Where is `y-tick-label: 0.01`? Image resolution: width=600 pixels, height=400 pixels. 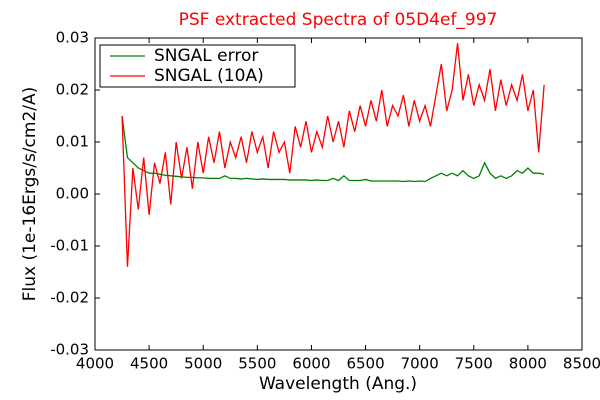 y-tick-label: 0.01 is located at coordinates (72, 142).